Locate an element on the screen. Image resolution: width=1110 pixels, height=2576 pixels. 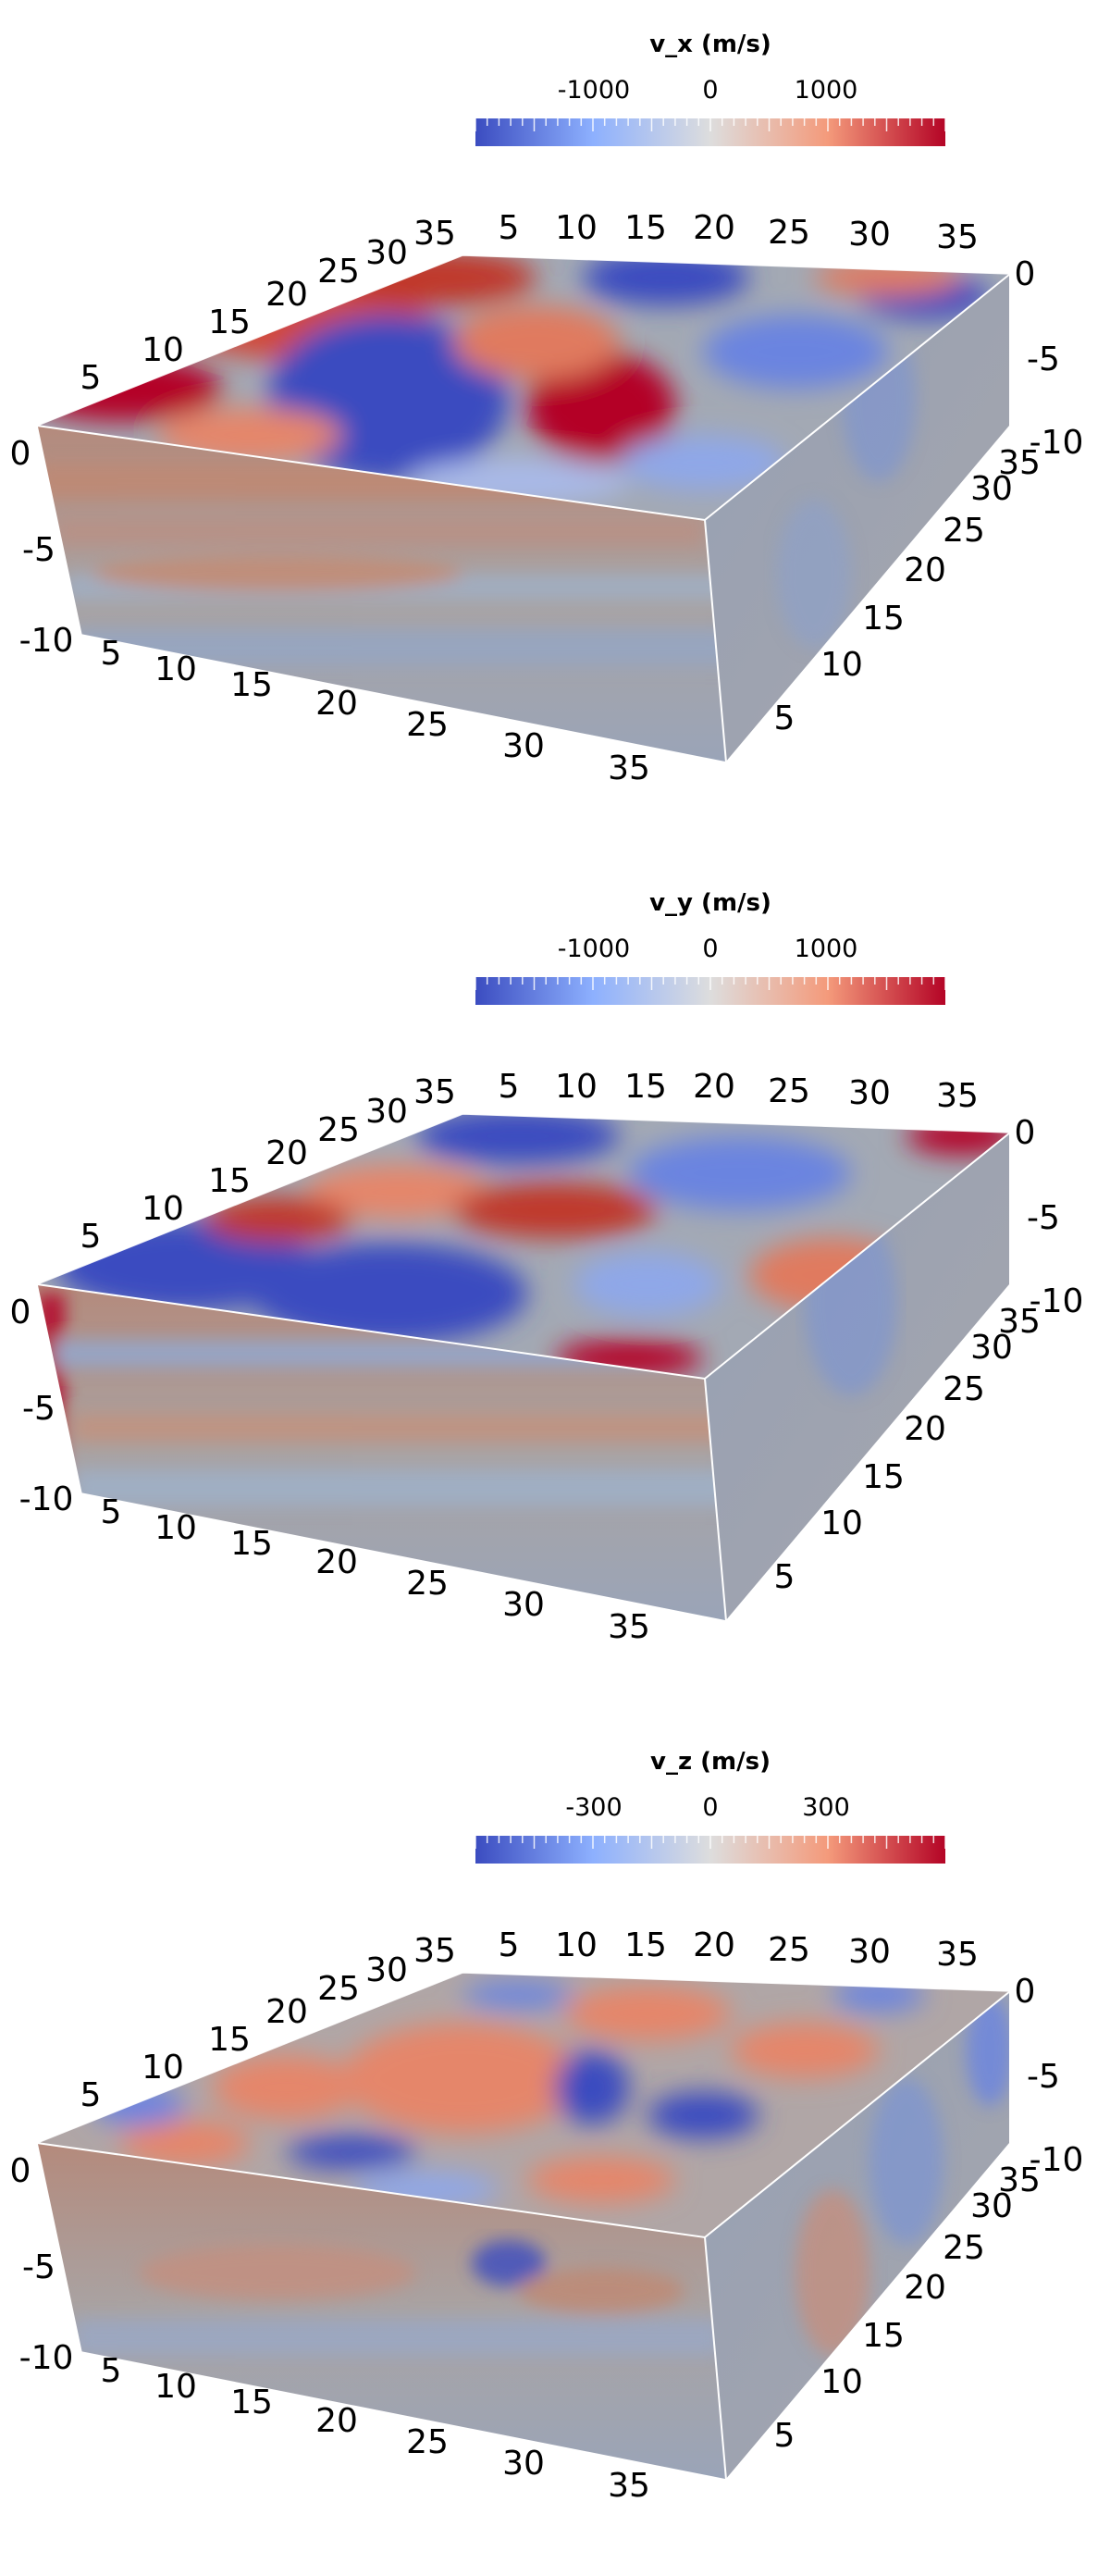
y-axis: 5 10 15 20 25 30 35 is located at coordinates (268, 2023).